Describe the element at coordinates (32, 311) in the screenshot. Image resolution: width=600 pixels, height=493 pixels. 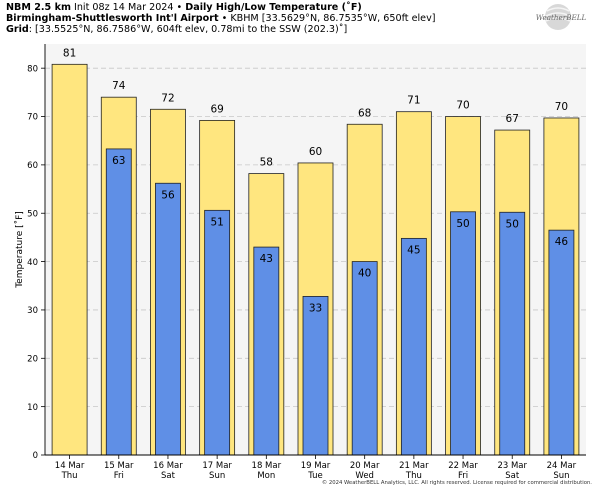
I see `y-tick-label: 30` at that location.